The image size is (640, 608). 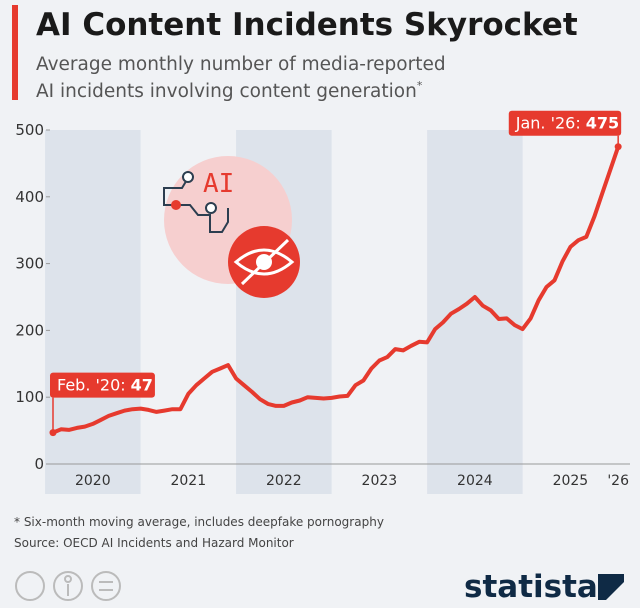 I want to click on x-tick-label: '26, so click(x=618, y=481).